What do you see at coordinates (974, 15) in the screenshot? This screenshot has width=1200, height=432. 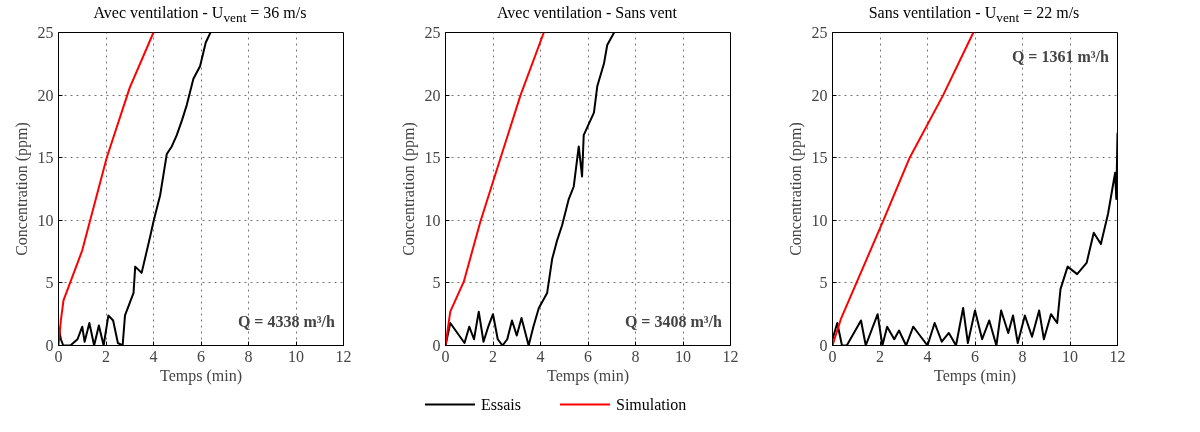 I see `chart-title: Sans ventilation - U$_{vent}$ = 22 m/s` at bounding box center [974, 15].